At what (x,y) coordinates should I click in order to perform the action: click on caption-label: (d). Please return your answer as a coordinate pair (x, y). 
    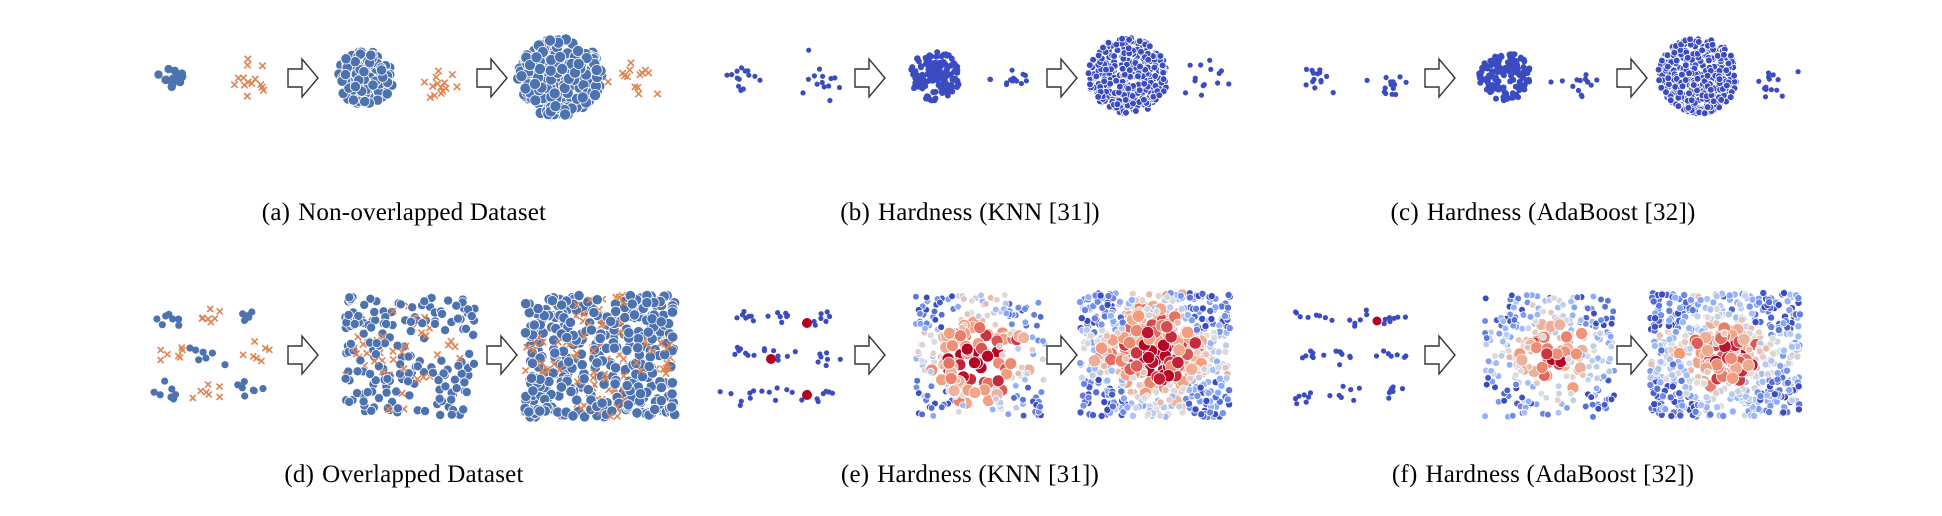
    Looking at the image, I should click on (299, 474).